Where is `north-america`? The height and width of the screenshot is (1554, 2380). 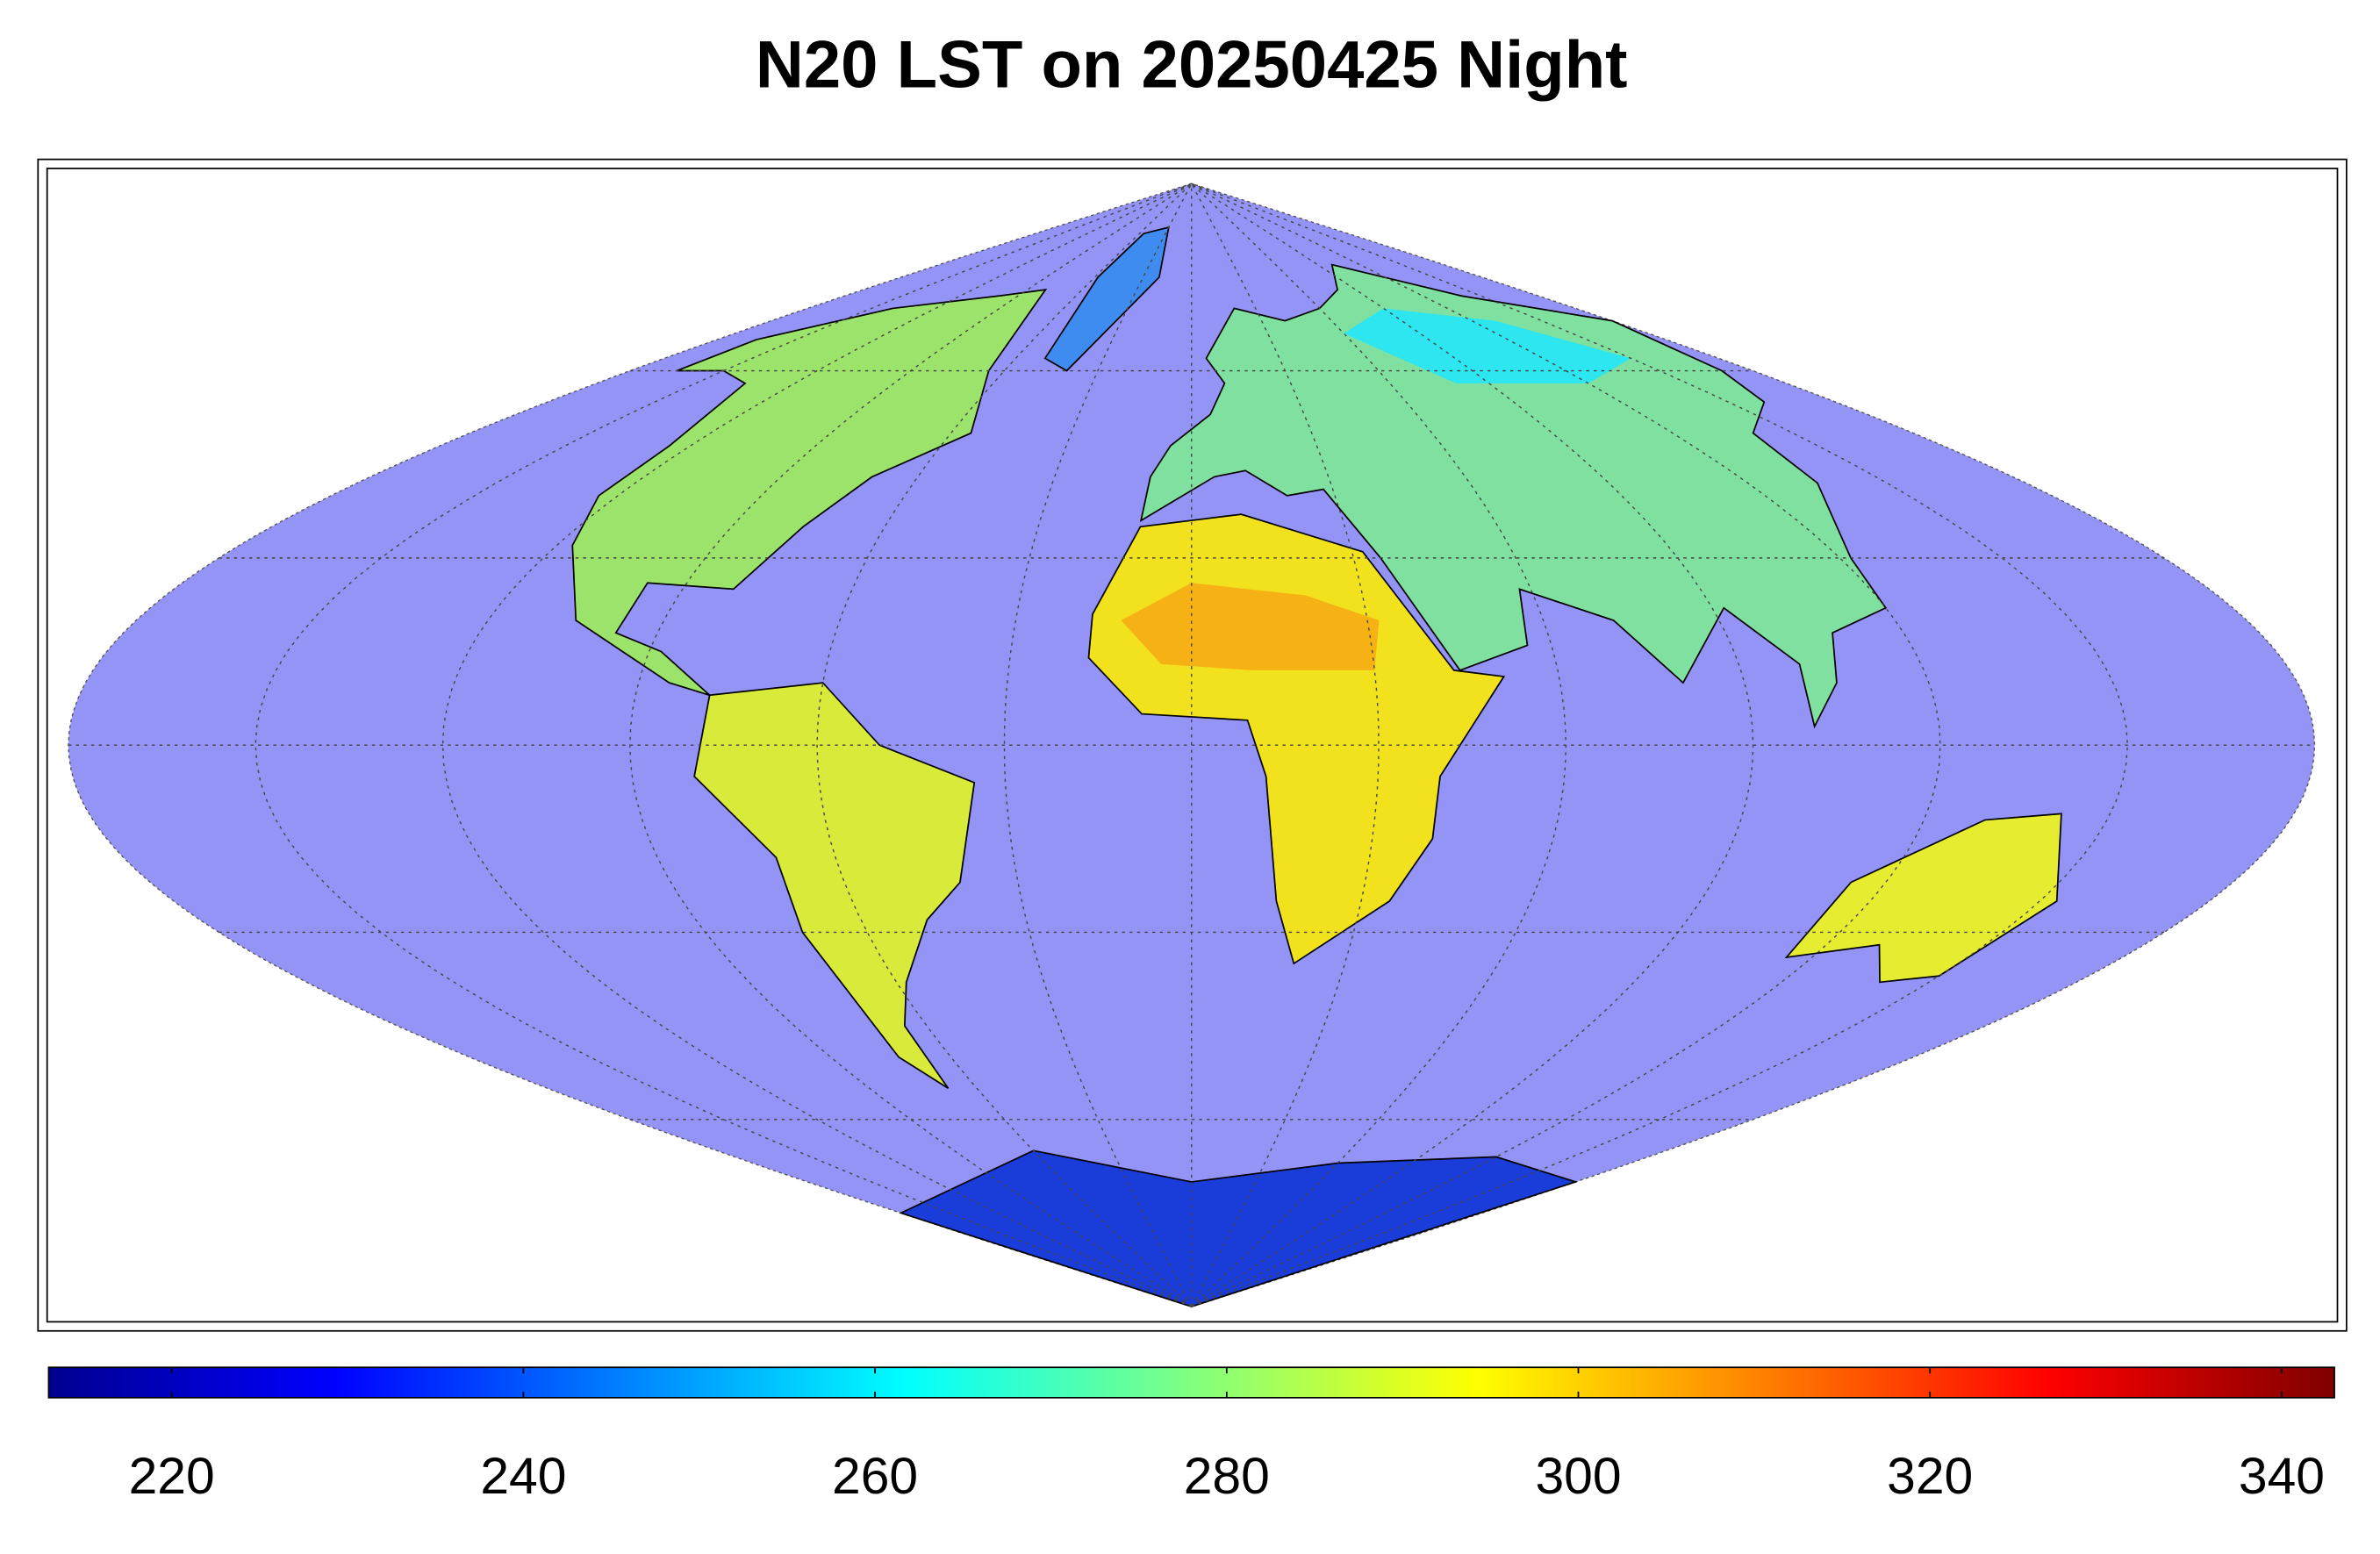
north-america is located at coordinates (809, 493).